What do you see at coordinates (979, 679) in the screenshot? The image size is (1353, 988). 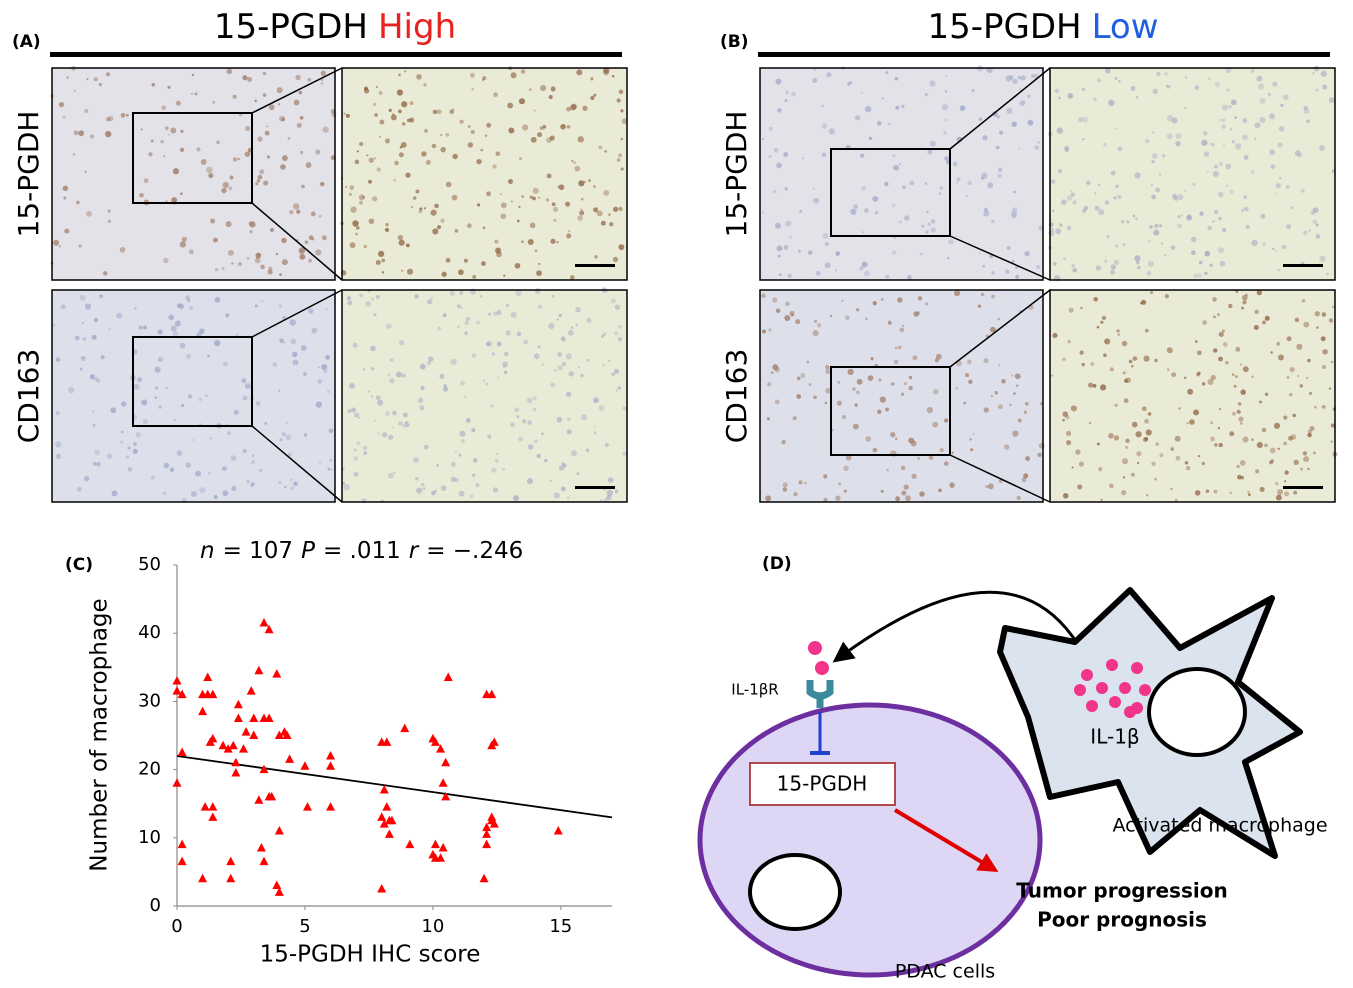 I see `il1b-dots` at bounding box center [979, 679].